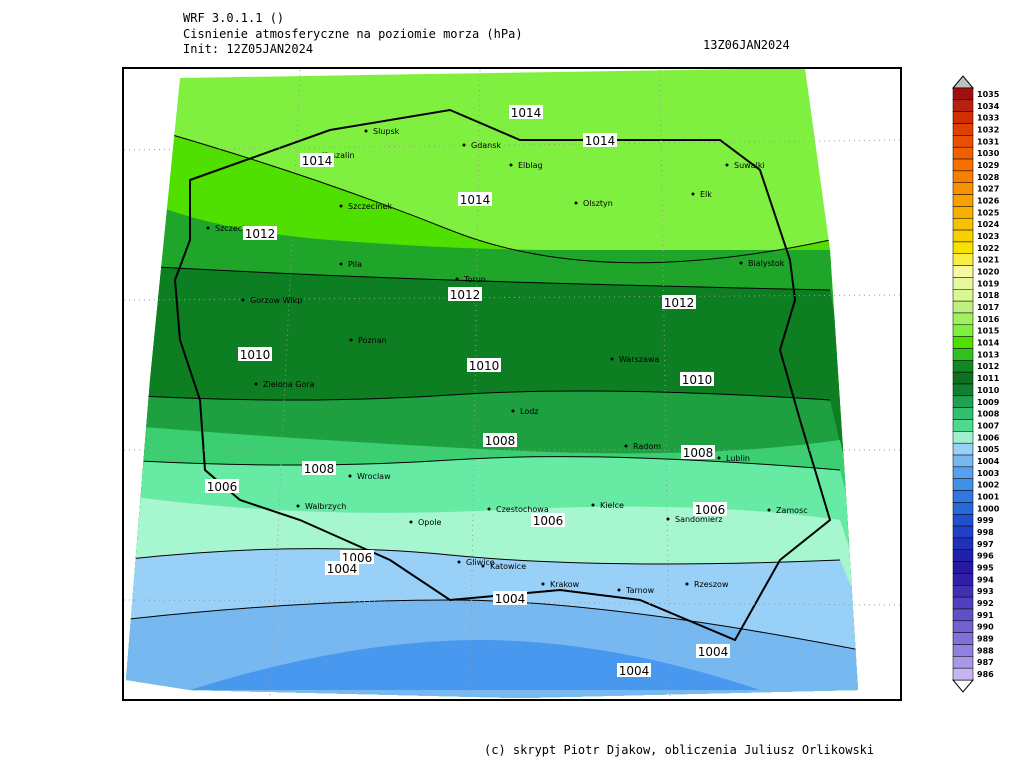  Describe the element at coordinates (985, 556) in the screenshot. I see `cb-label: 996` at that location.